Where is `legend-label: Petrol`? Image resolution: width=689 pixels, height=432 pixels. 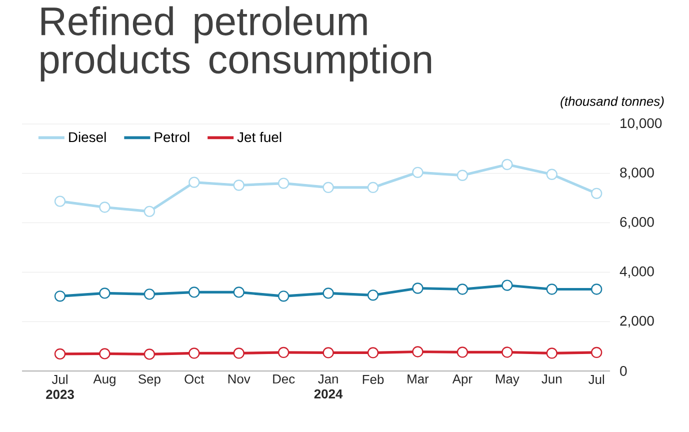
legend-label: Petrol is located at coordinates (172, 137).